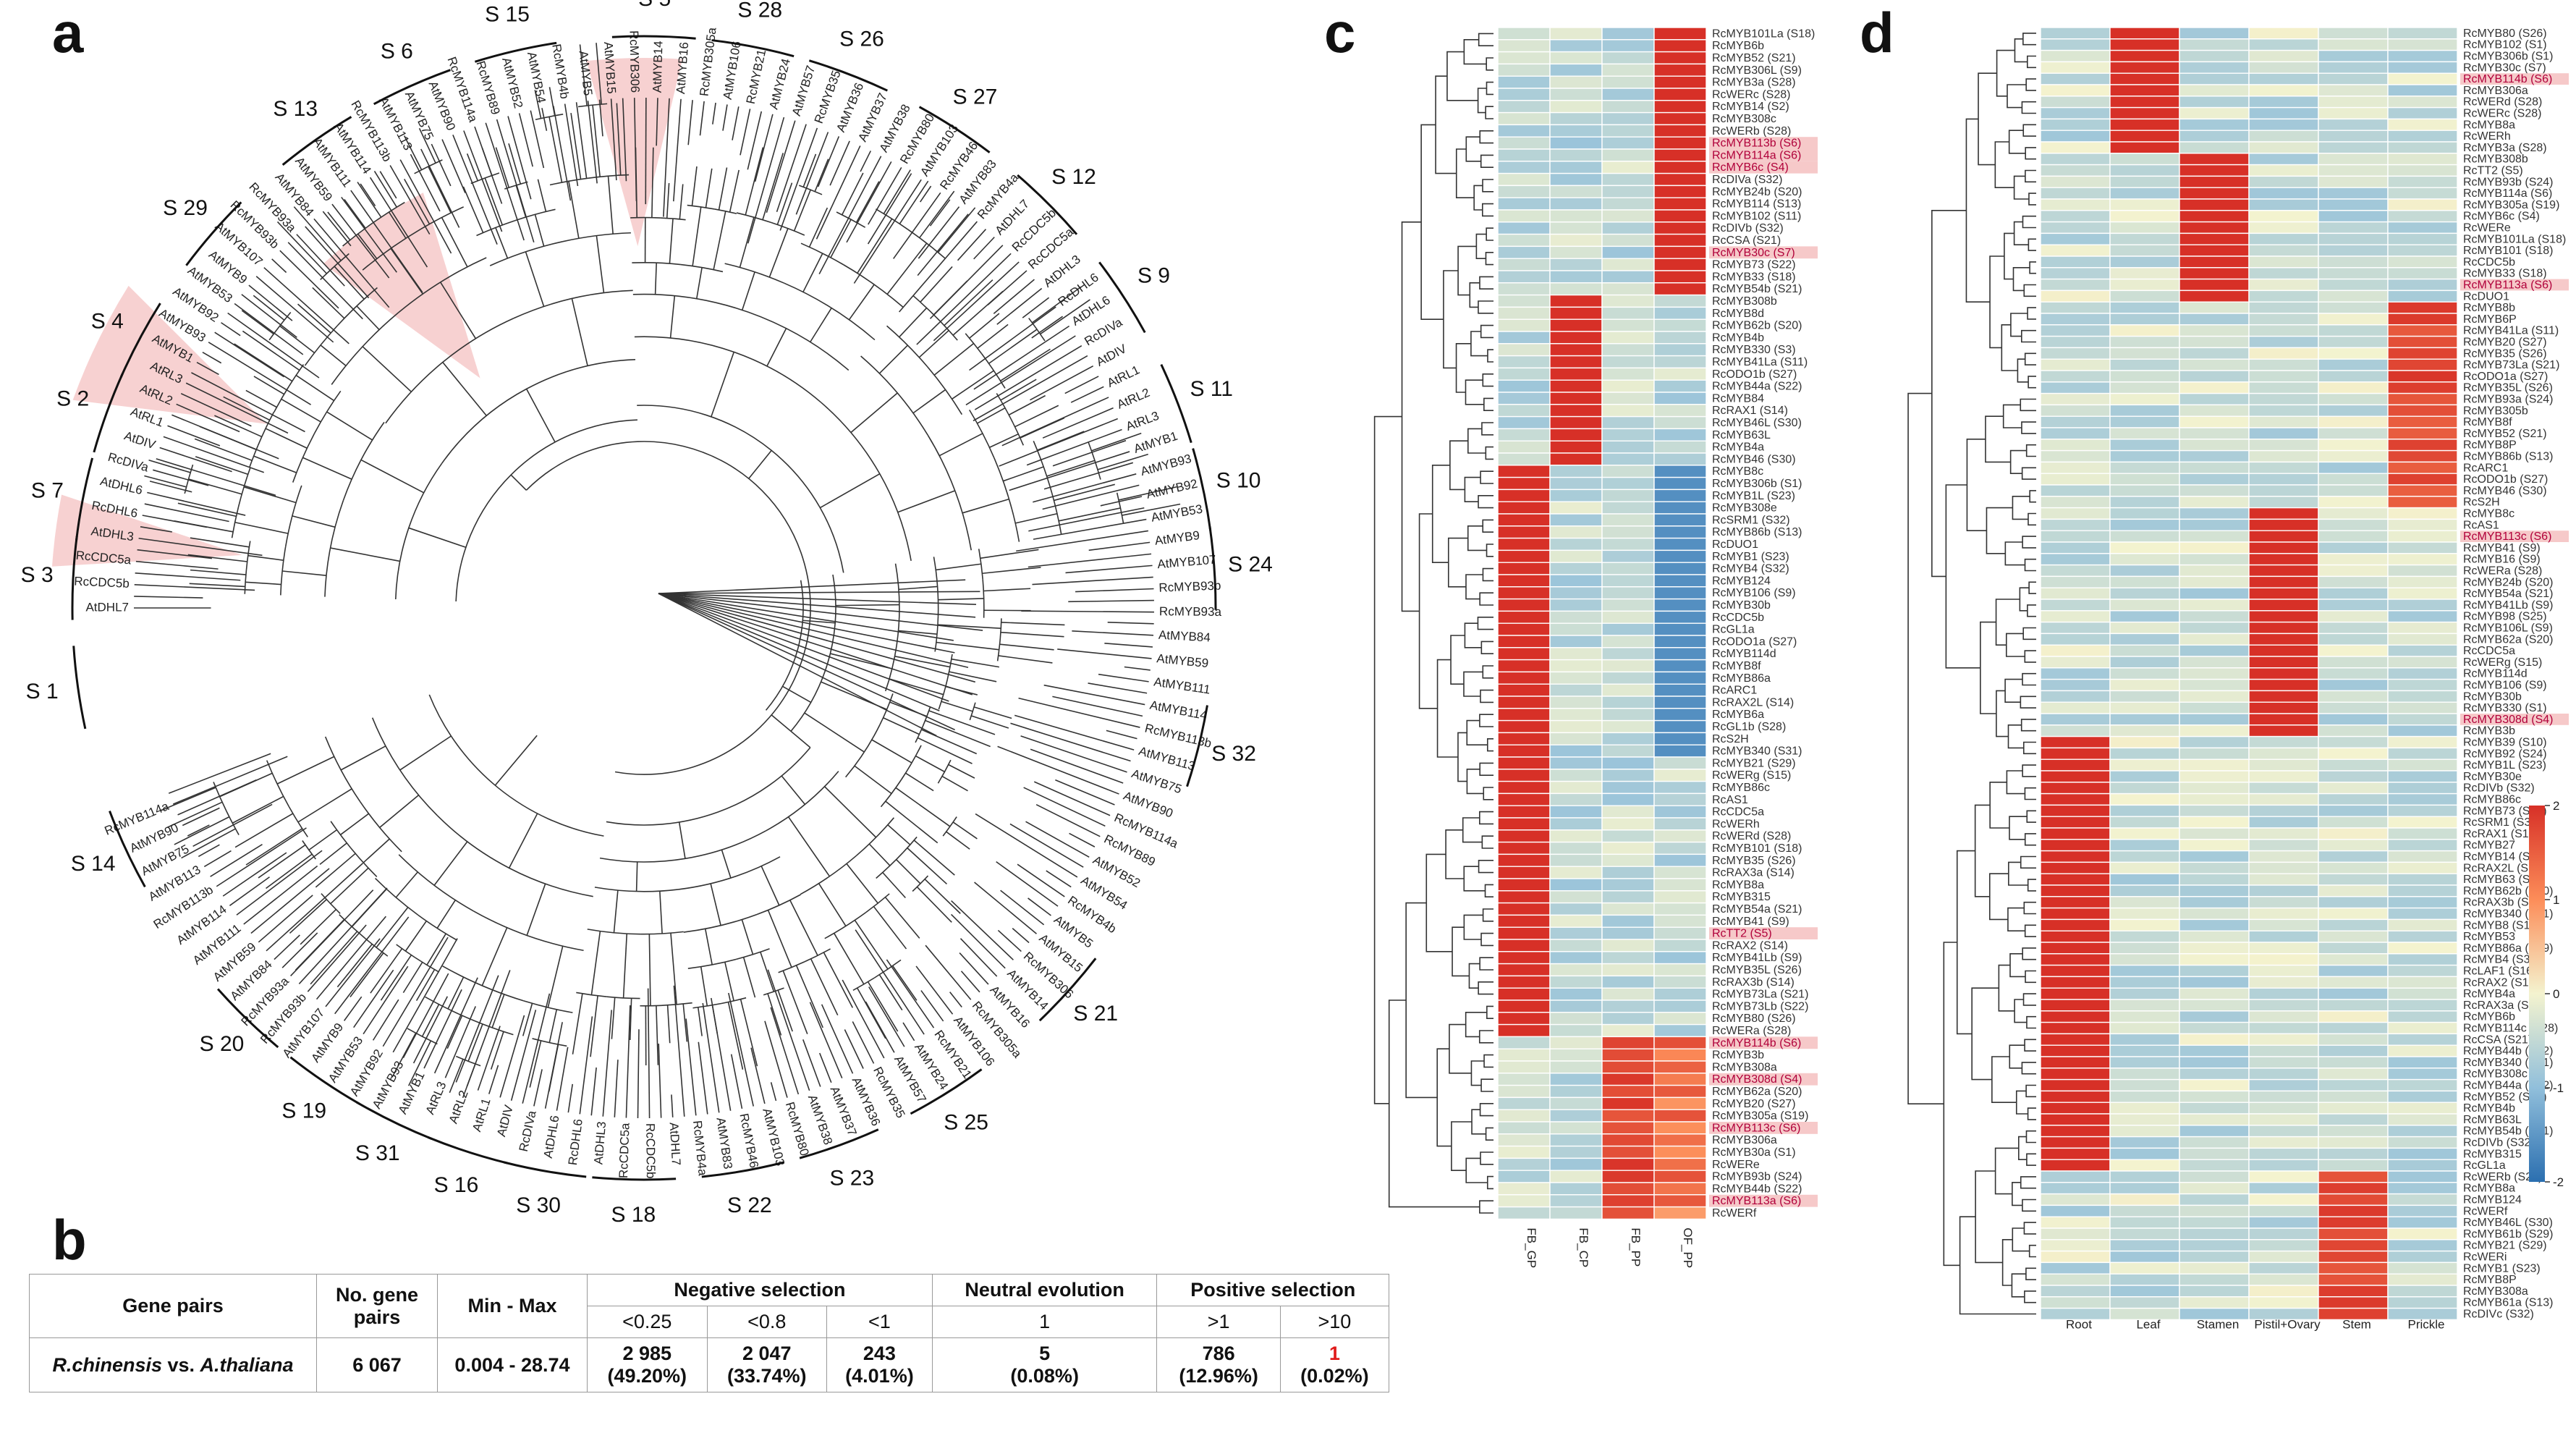 This screenshot has width=2576, height=1454. I want to click on heatmap-row-label: RcDIVb (S32), so click(2499, 788).